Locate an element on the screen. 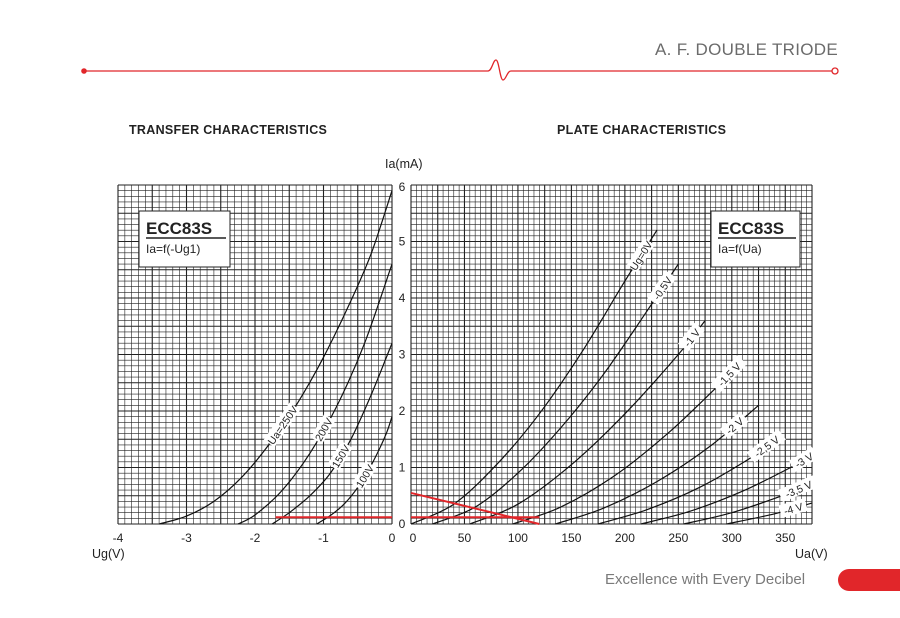 Image resolution: width=900 pixels, height=618 pixels. transfer-x-tick-label: 0 is located at coordinates (392, 538).